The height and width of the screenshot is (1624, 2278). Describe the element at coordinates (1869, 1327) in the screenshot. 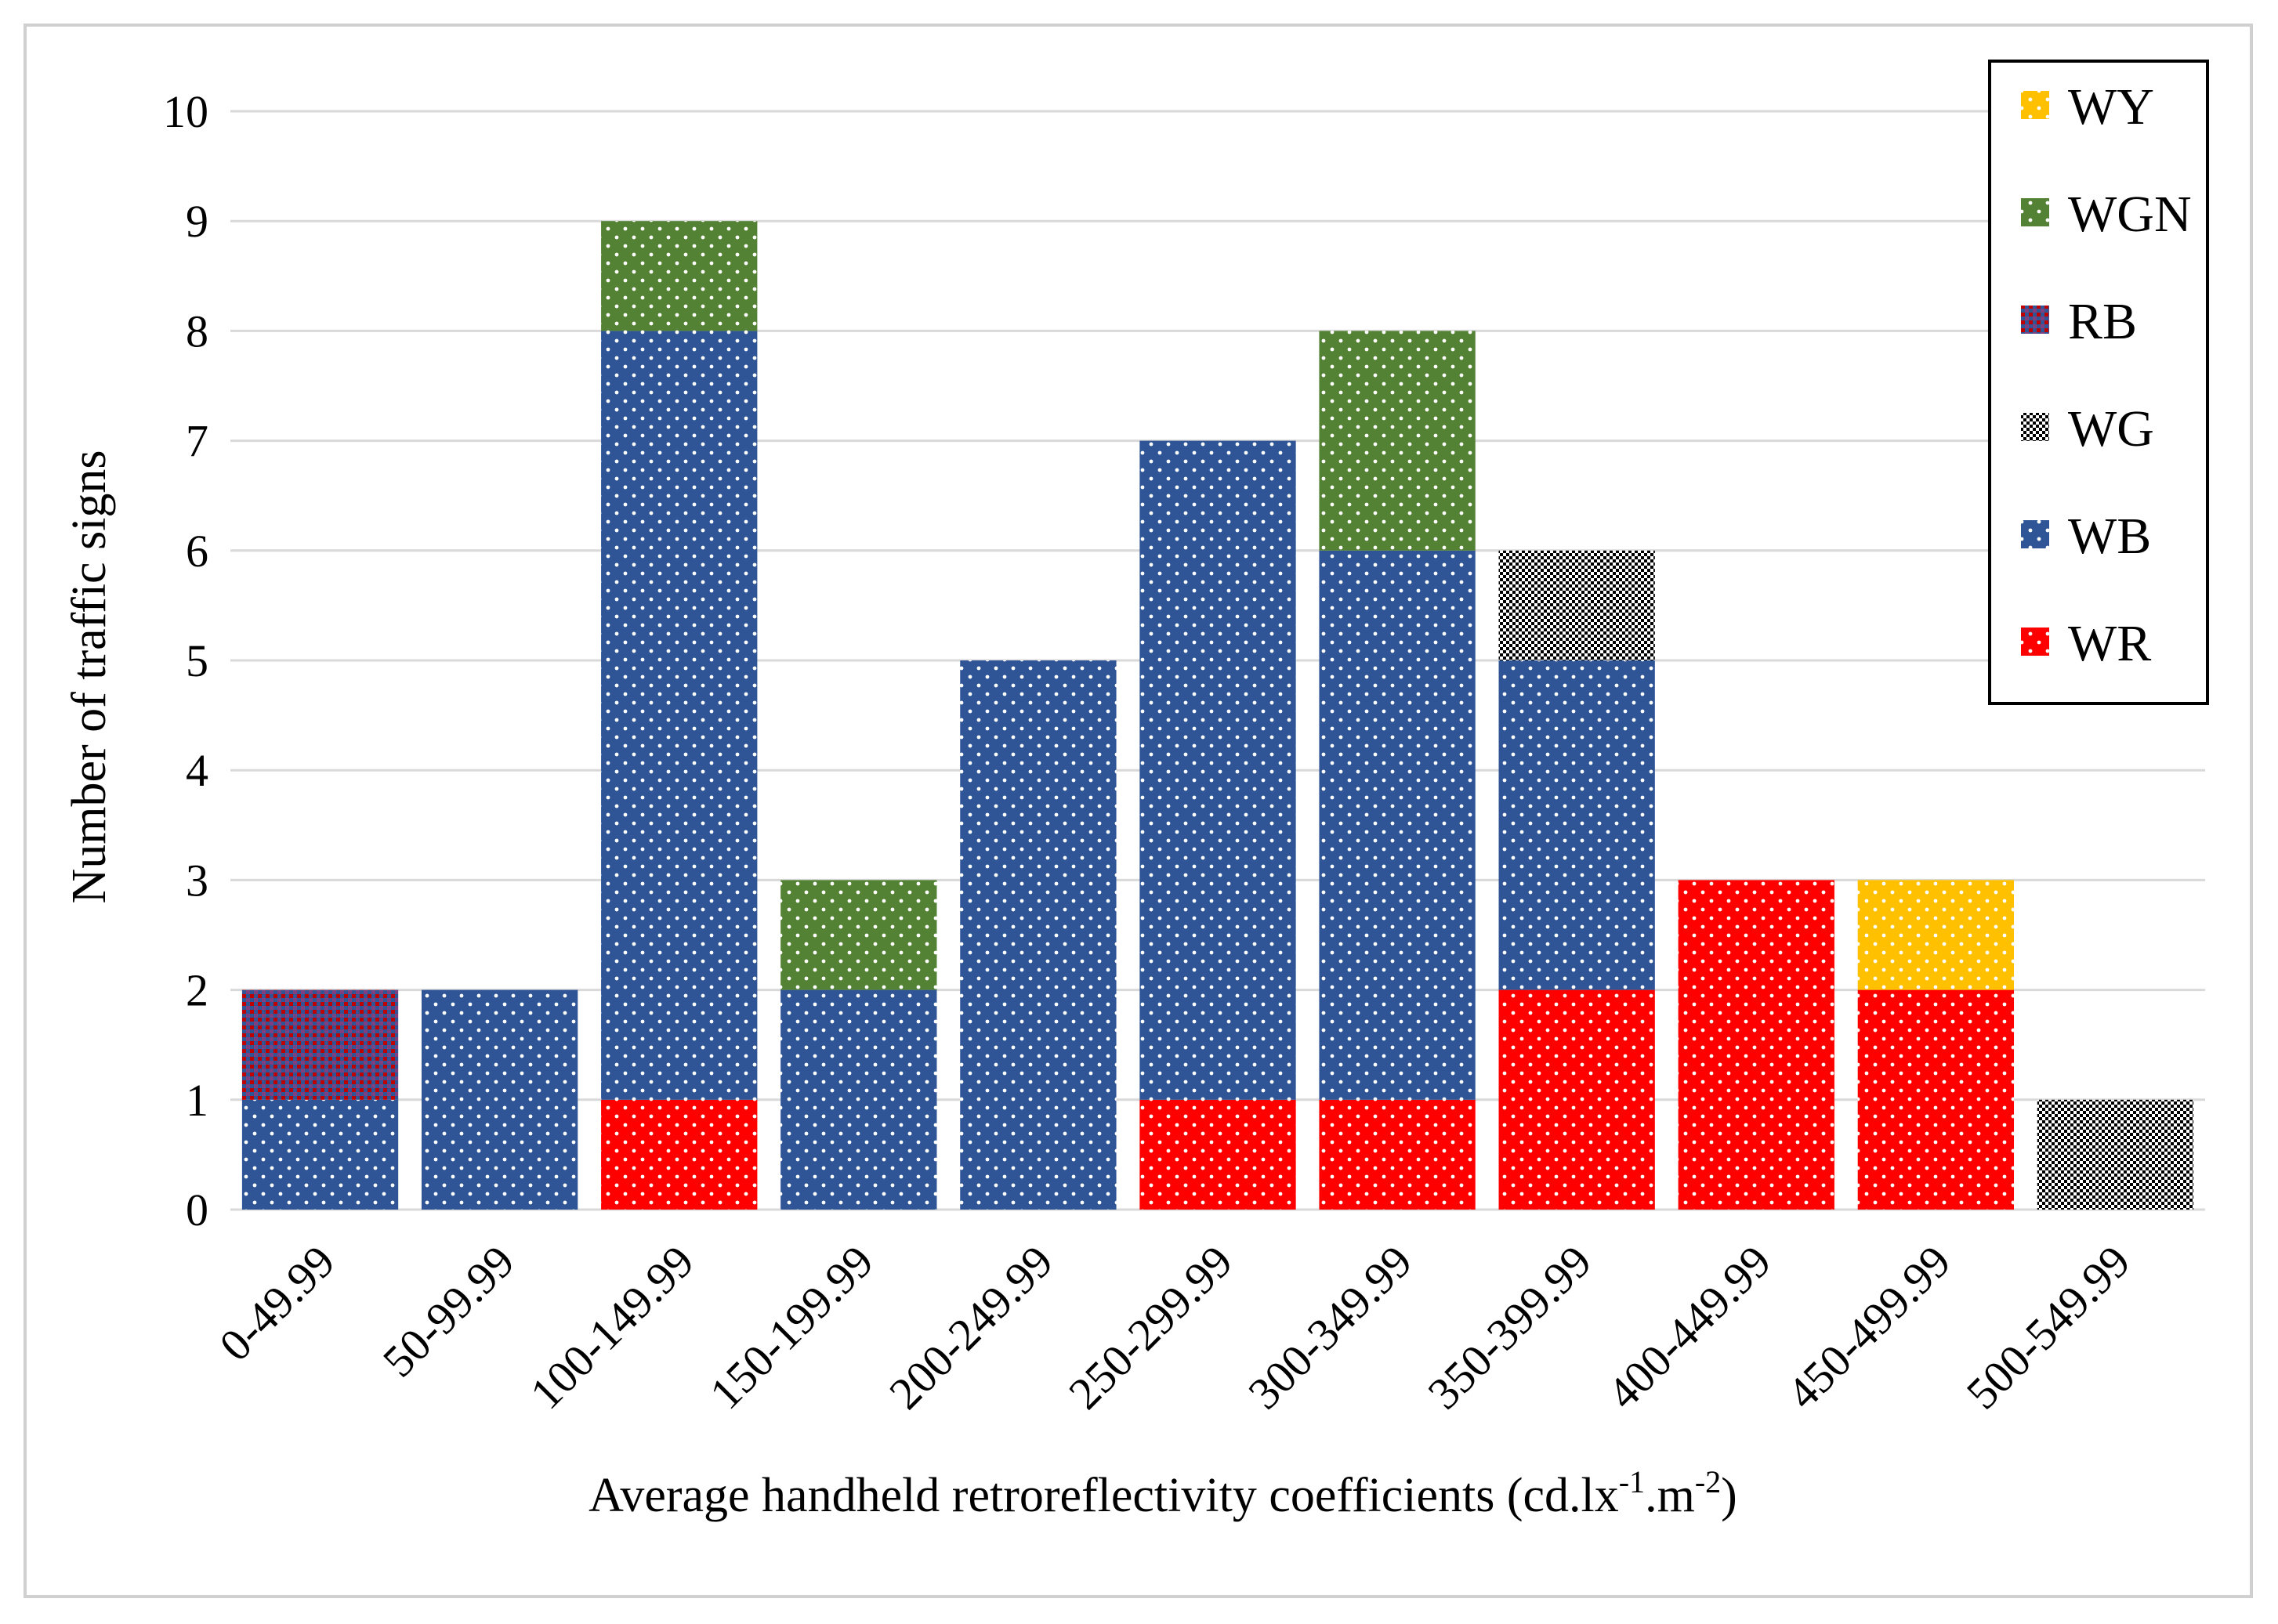

I see `x-tick-label: 450-499.99` at that location.